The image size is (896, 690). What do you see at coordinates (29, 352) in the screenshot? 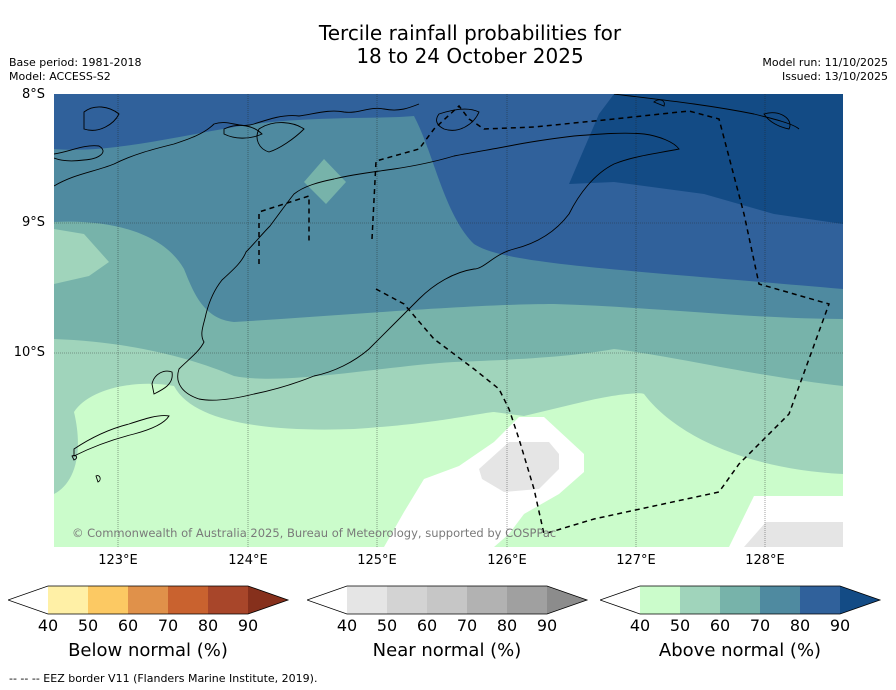
I see `lat-label-10s: 10°S` at bounding box center [29, 352].